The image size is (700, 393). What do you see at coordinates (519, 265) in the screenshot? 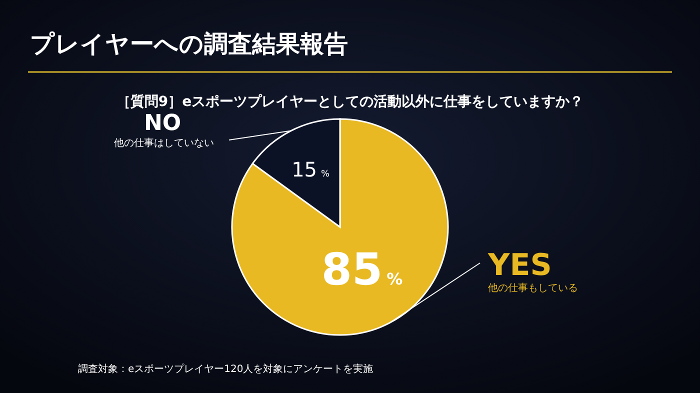
I see `slice-label: YES` at bounding box center [519, 265].